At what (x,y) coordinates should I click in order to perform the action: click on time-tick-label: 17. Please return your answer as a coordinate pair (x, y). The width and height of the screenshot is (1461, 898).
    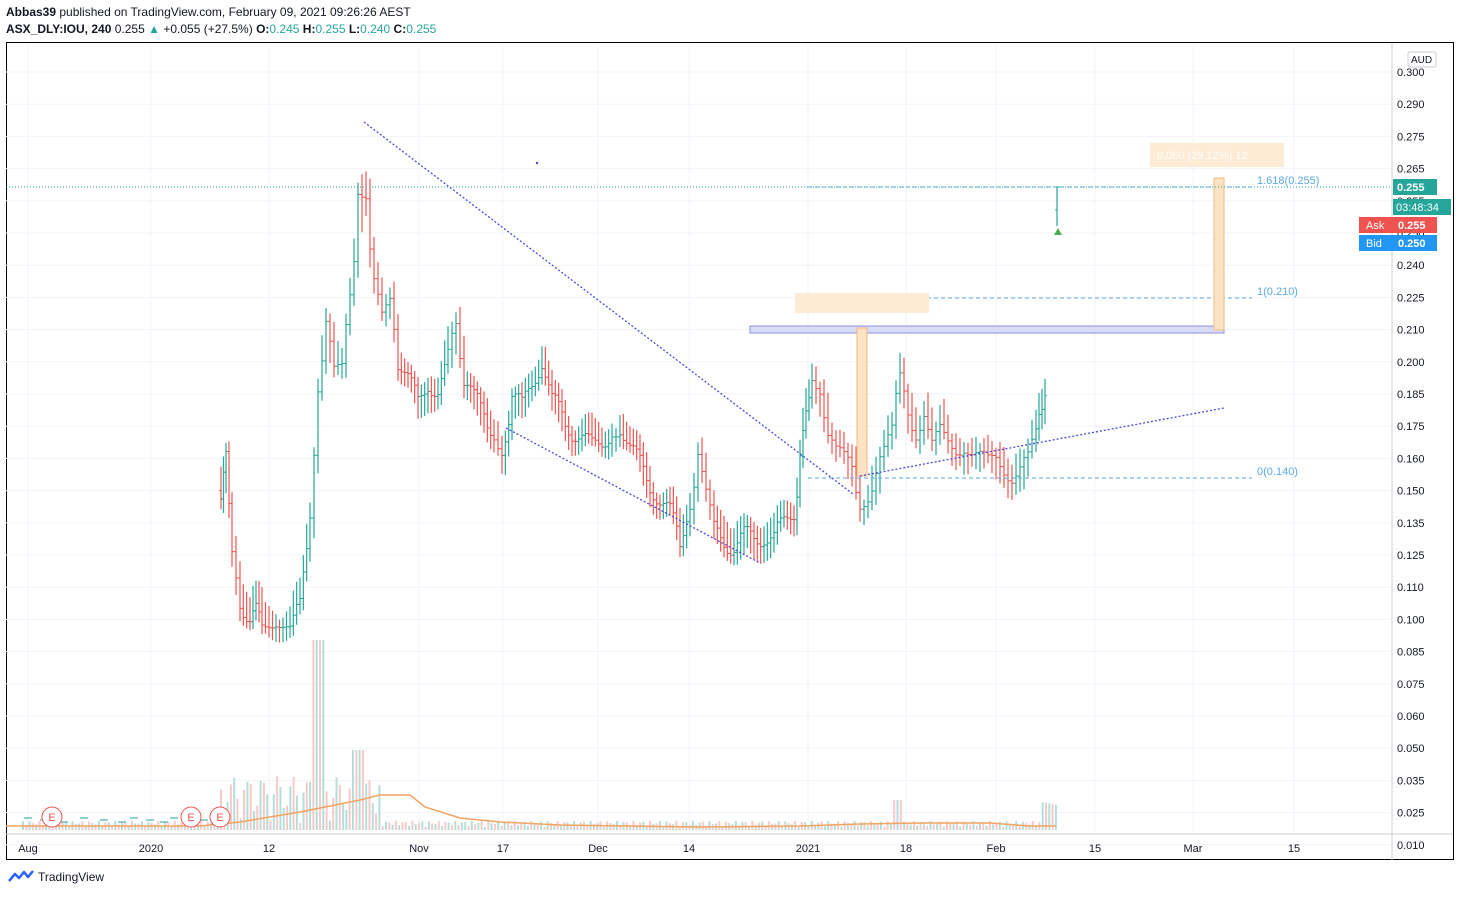
    Looking at the image, I should click on (503, 849).